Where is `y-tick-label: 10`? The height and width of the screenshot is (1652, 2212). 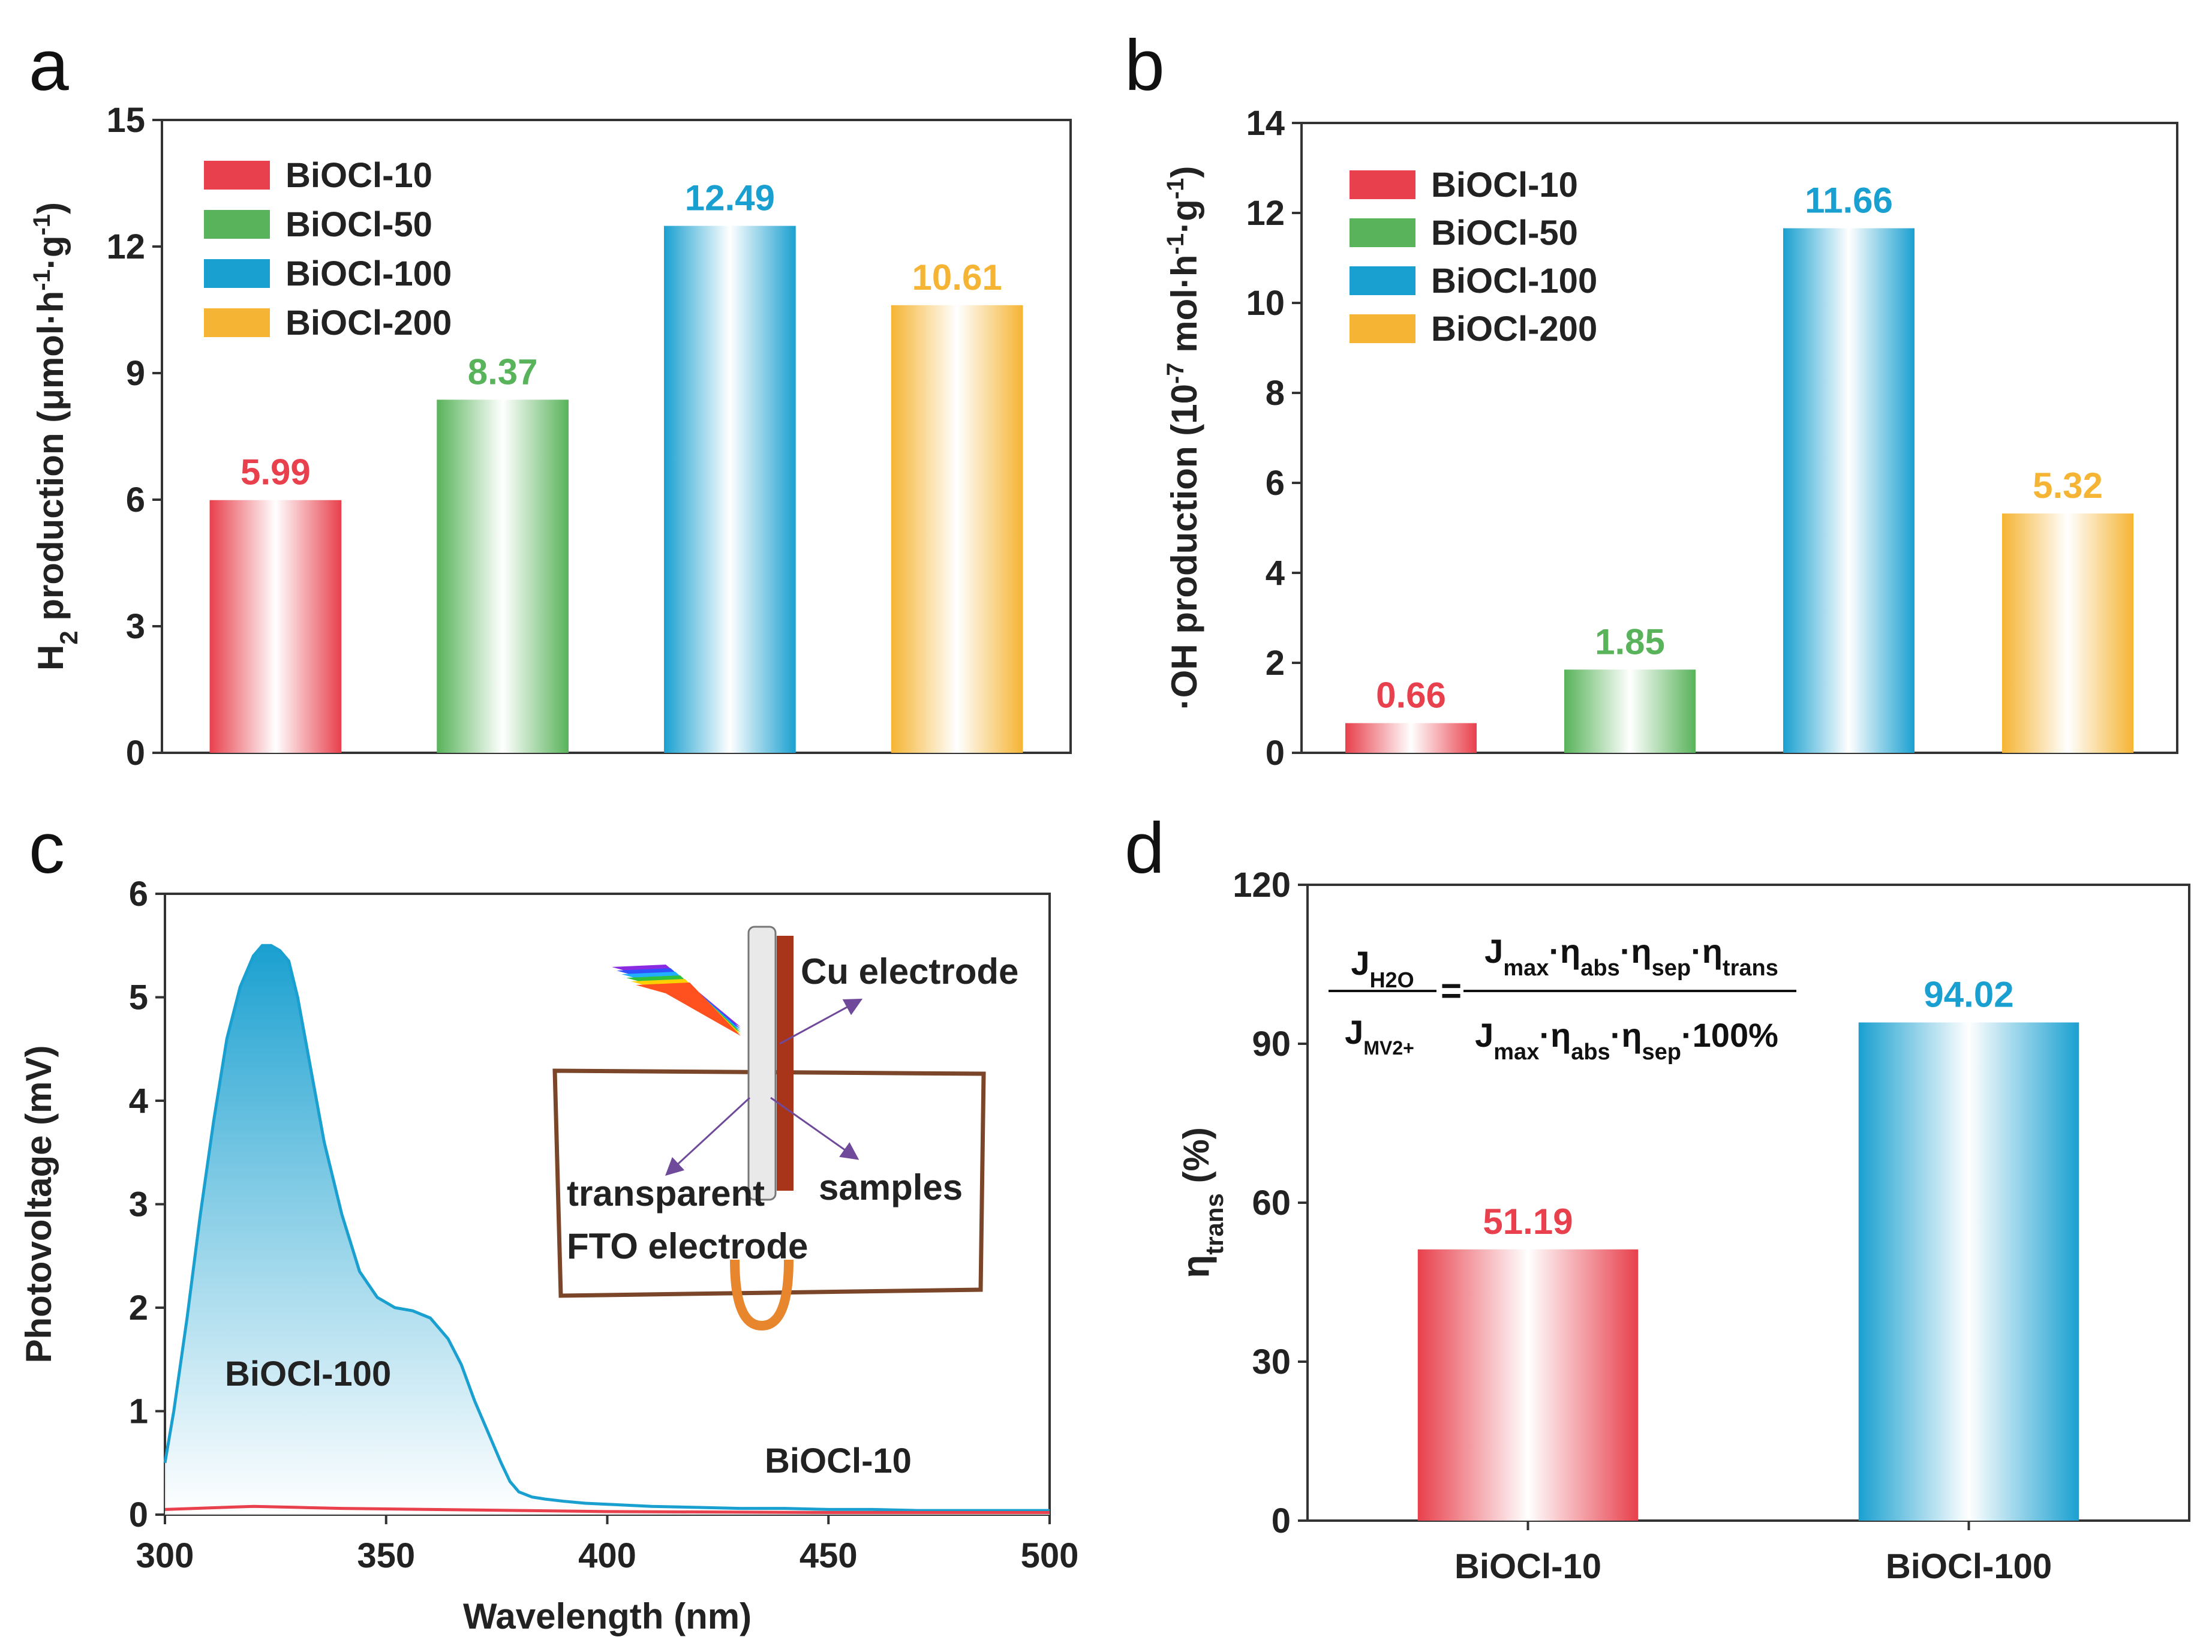 y-tick-label: 10 is located at coordinates (1265, 303).